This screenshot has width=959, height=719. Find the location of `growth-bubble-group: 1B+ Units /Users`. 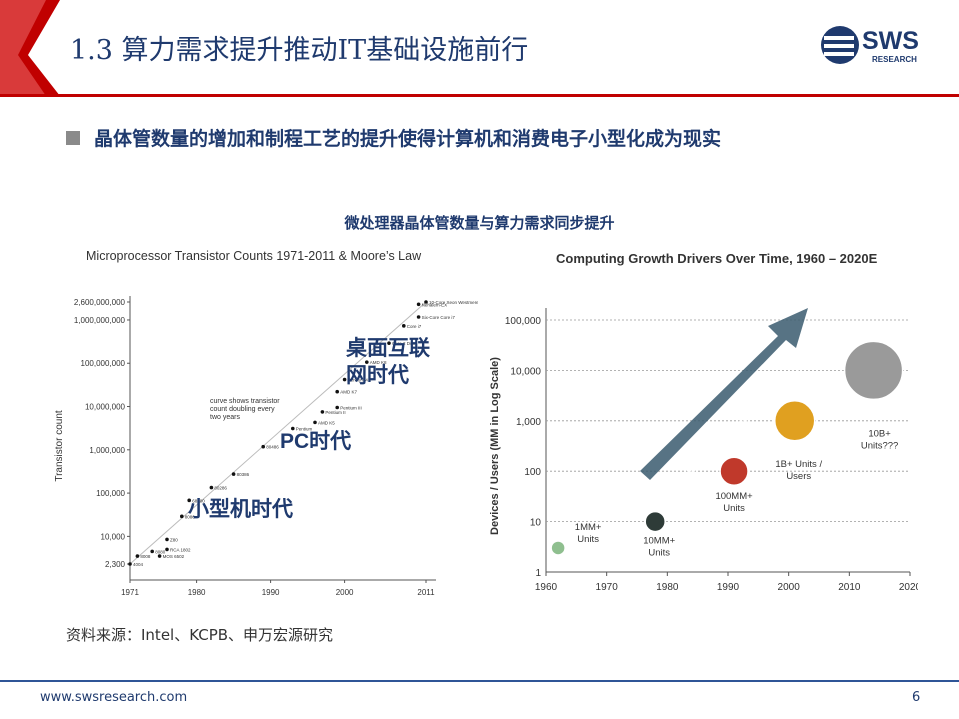

growth-bubble-group: 1B+ Units /Users is located at coordinates (797, 441).